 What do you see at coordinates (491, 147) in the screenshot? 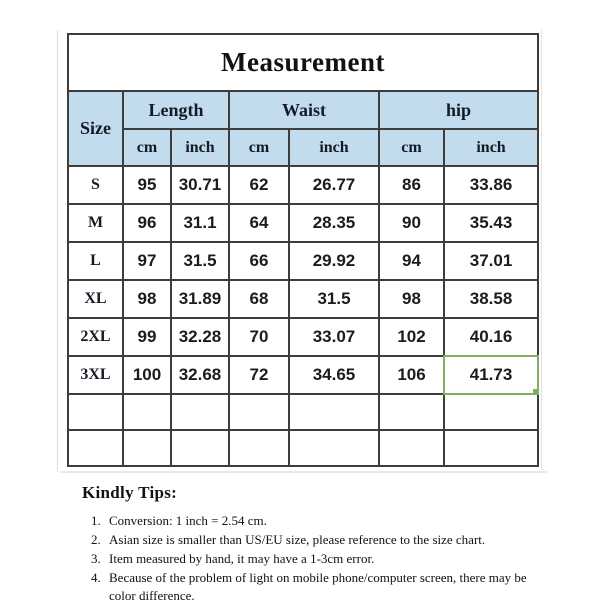
I see `unit-header-hip-inch: inch` at bounding box center [491, 147].